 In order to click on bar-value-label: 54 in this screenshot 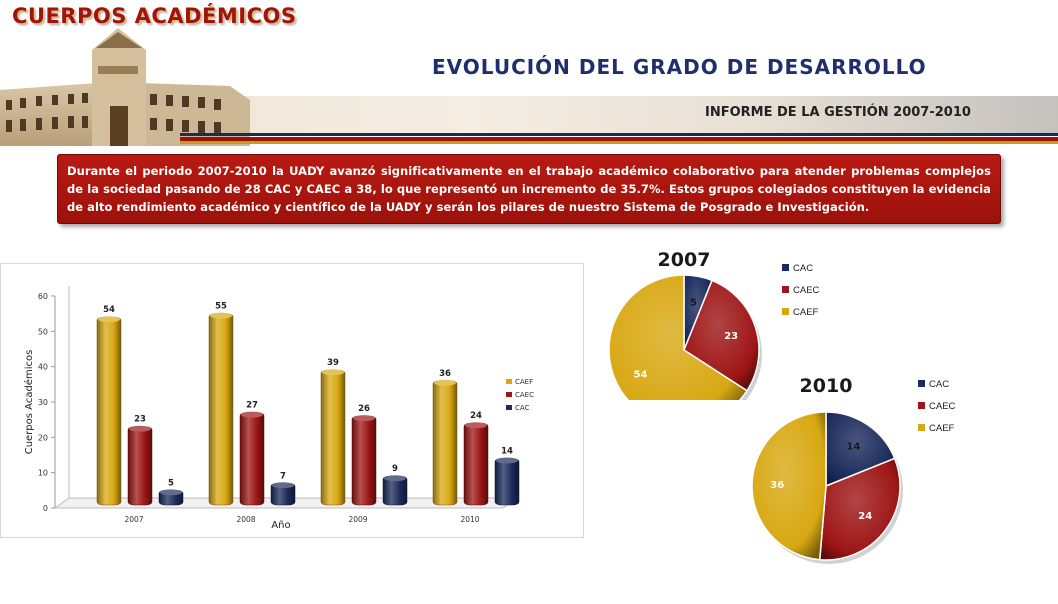, I will do `click(109, 310)`.